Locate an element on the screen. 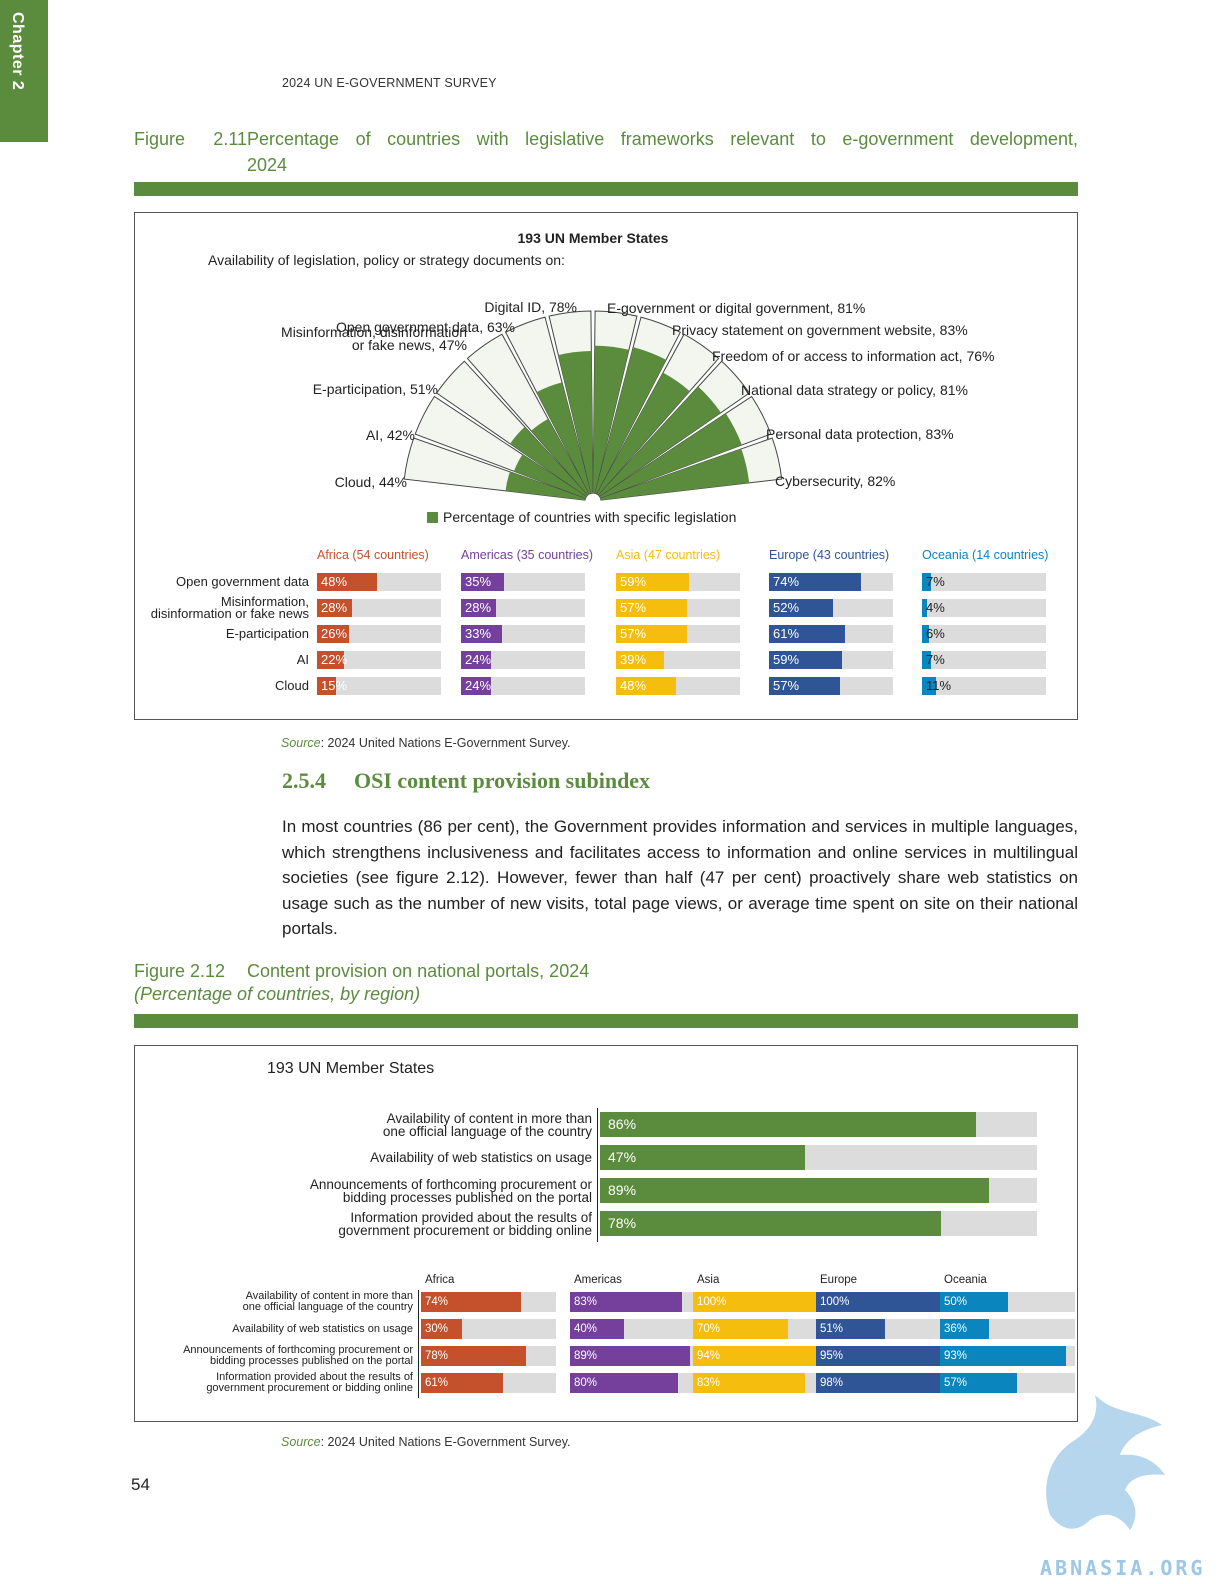 The height and width of the screenshot is (1584, 1224). bar-track: 15% is located at coordinates (379, 686).